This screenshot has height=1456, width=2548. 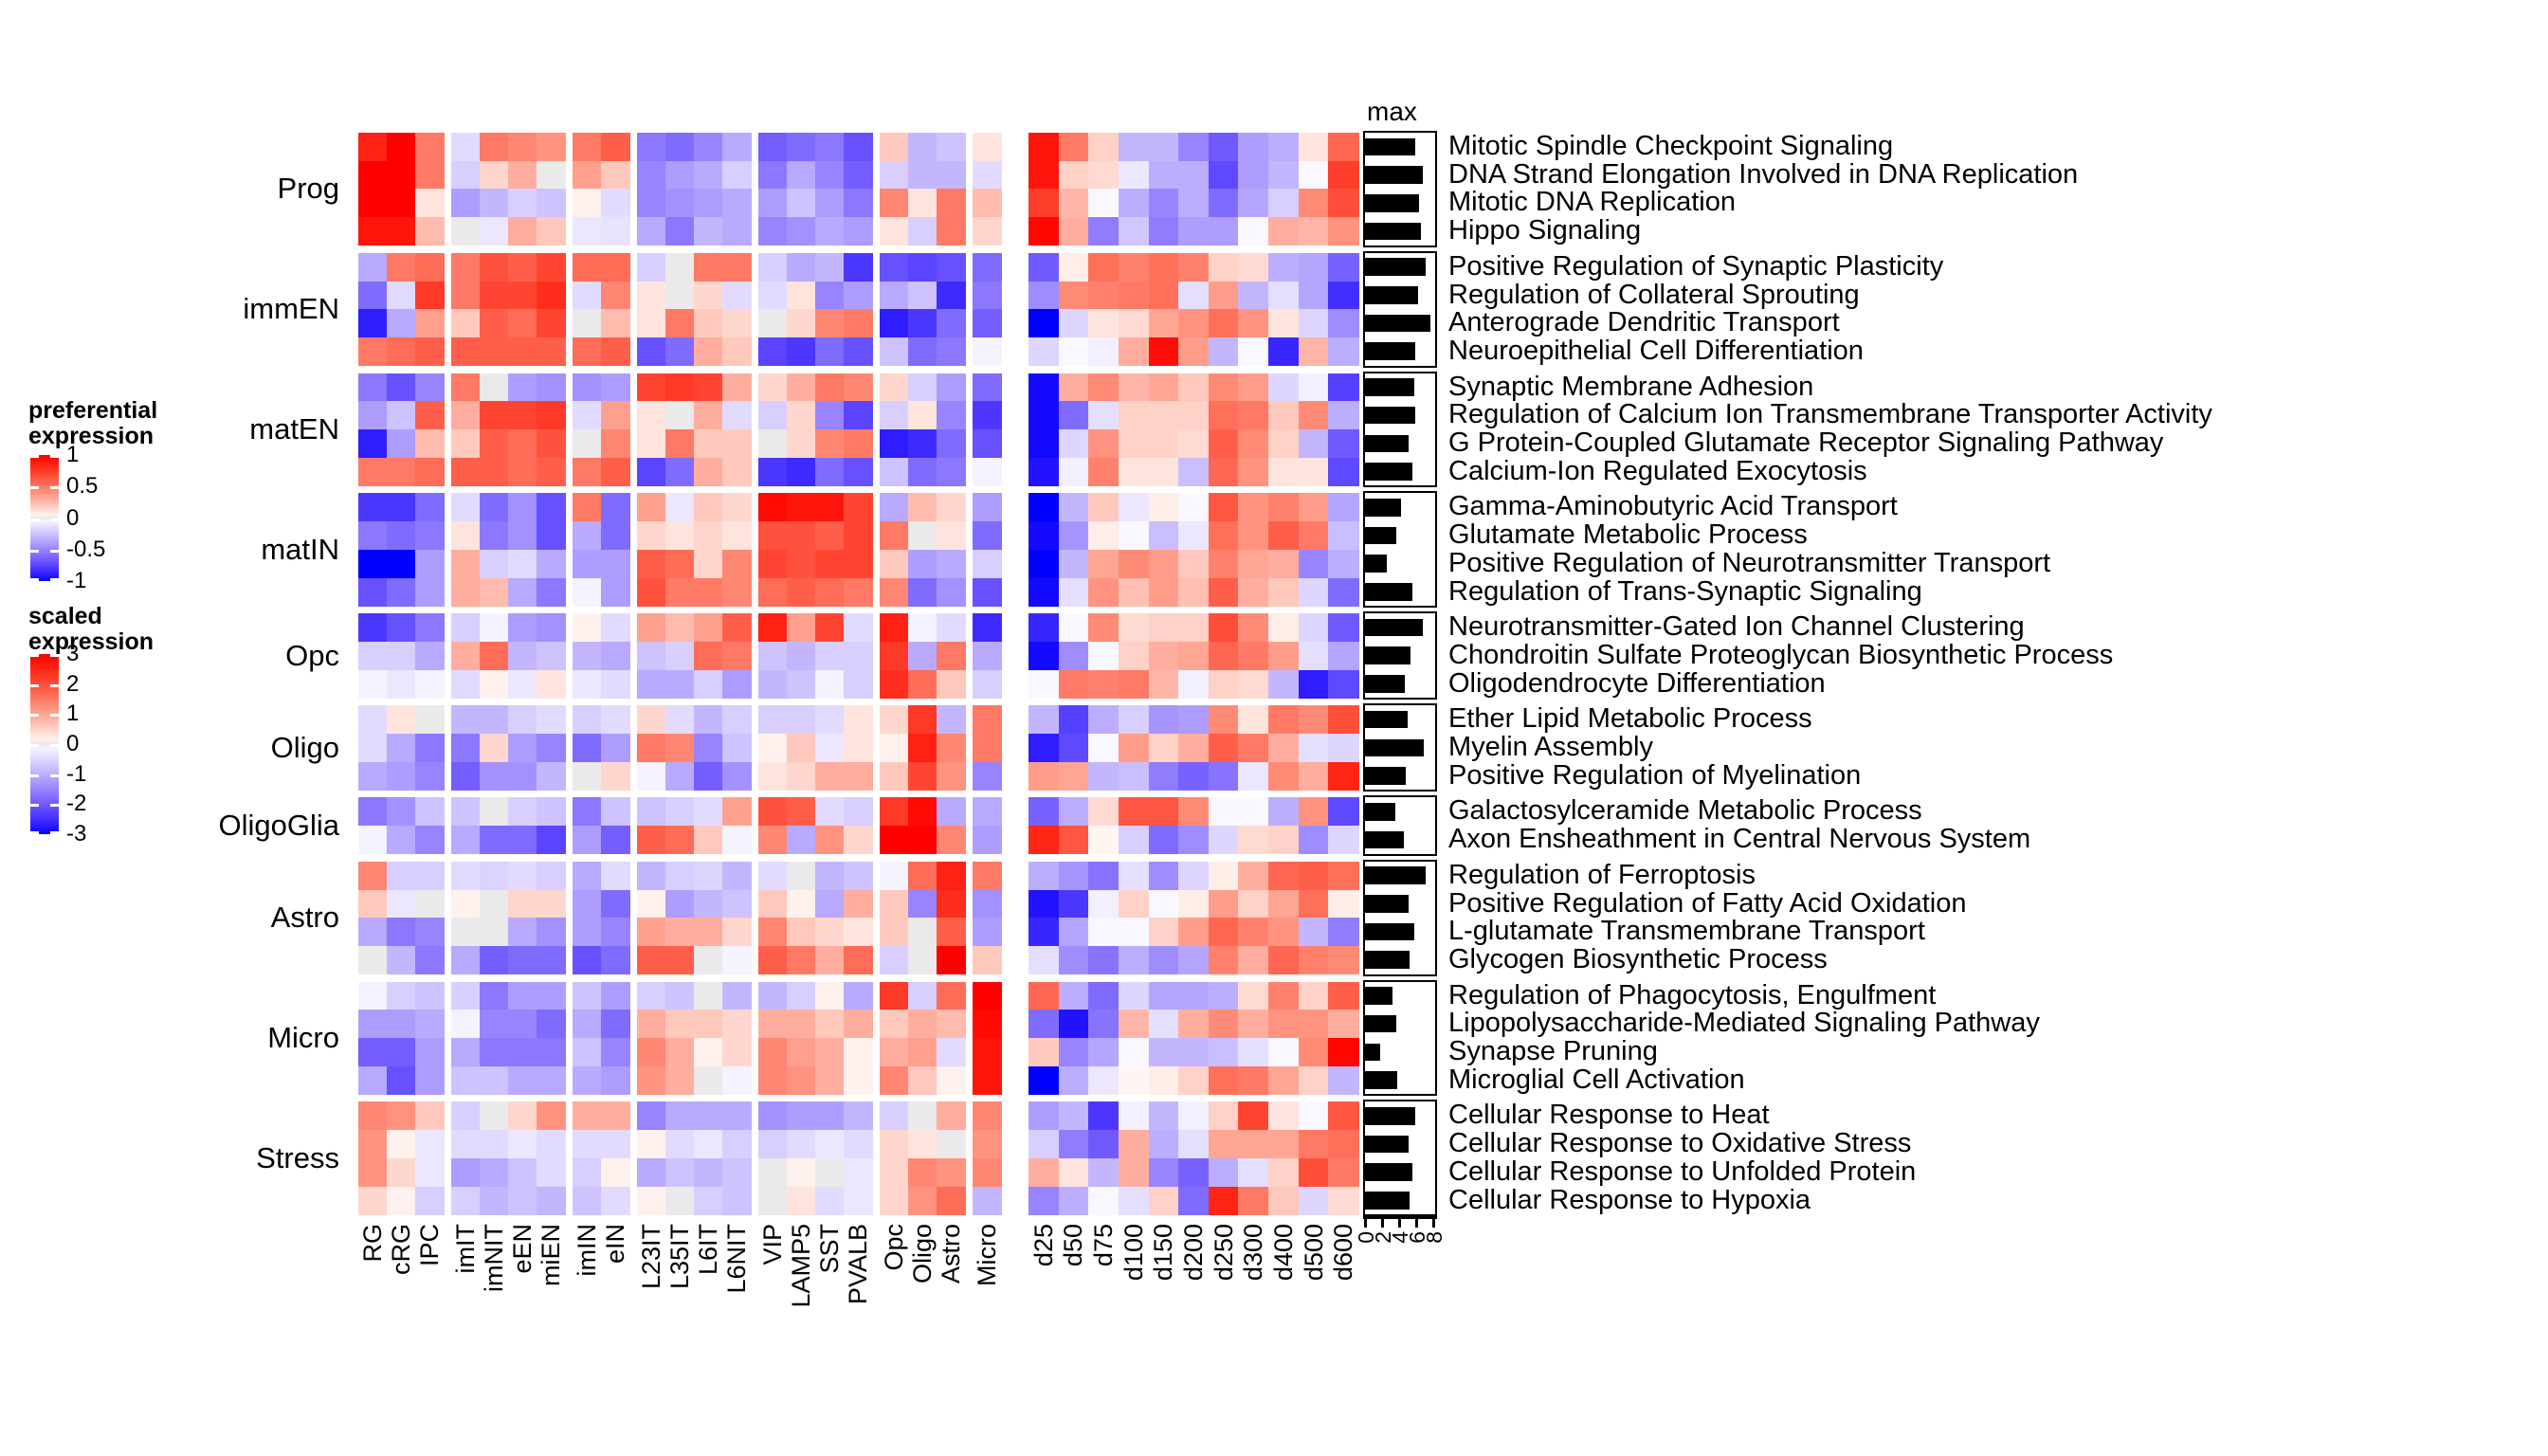 What do you see at coordinates (922, 507) in the screenshot?
I see `cell-left-Oligo-r0` at bounding box center [922, 507].